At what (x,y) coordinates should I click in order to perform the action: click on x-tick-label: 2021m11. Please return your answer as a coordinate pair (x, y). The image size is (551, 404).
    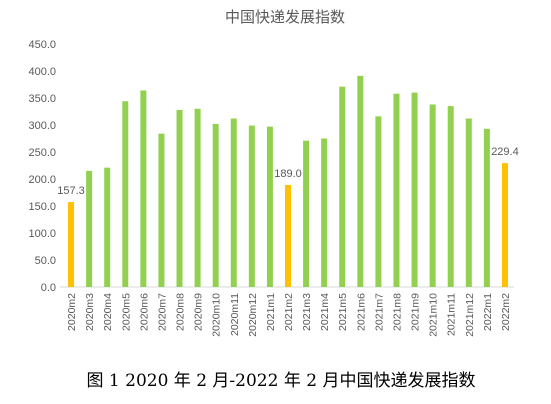
    Looking at the image, I should click on (452, 314).